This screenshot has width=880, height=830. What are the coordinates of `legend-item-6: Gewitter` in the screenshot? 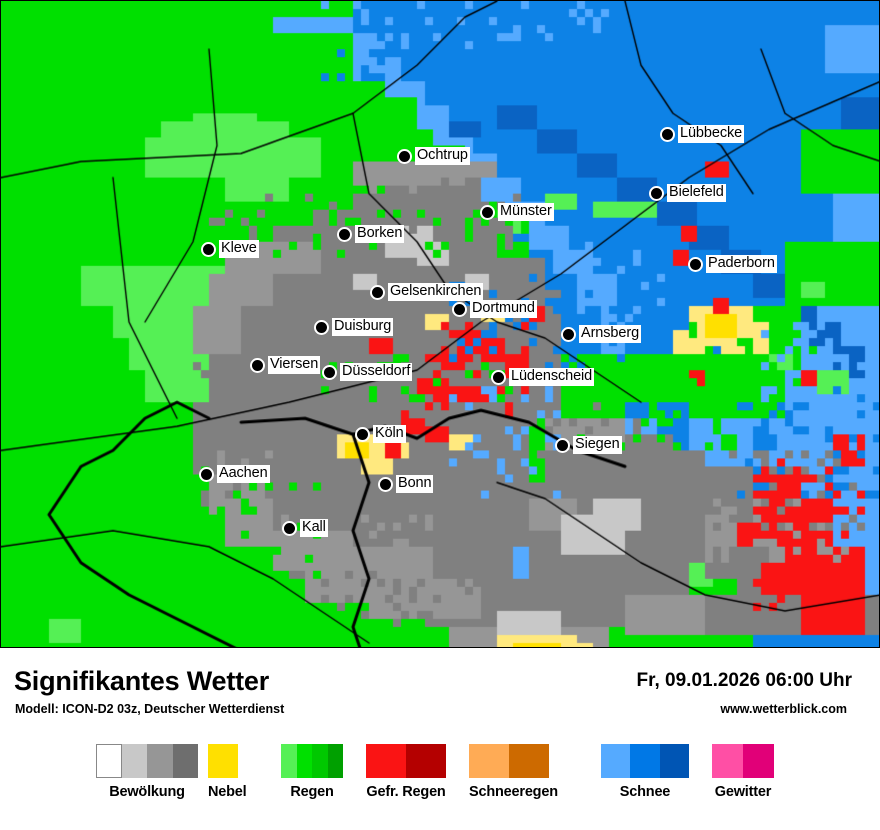 It's located at (743, 772).